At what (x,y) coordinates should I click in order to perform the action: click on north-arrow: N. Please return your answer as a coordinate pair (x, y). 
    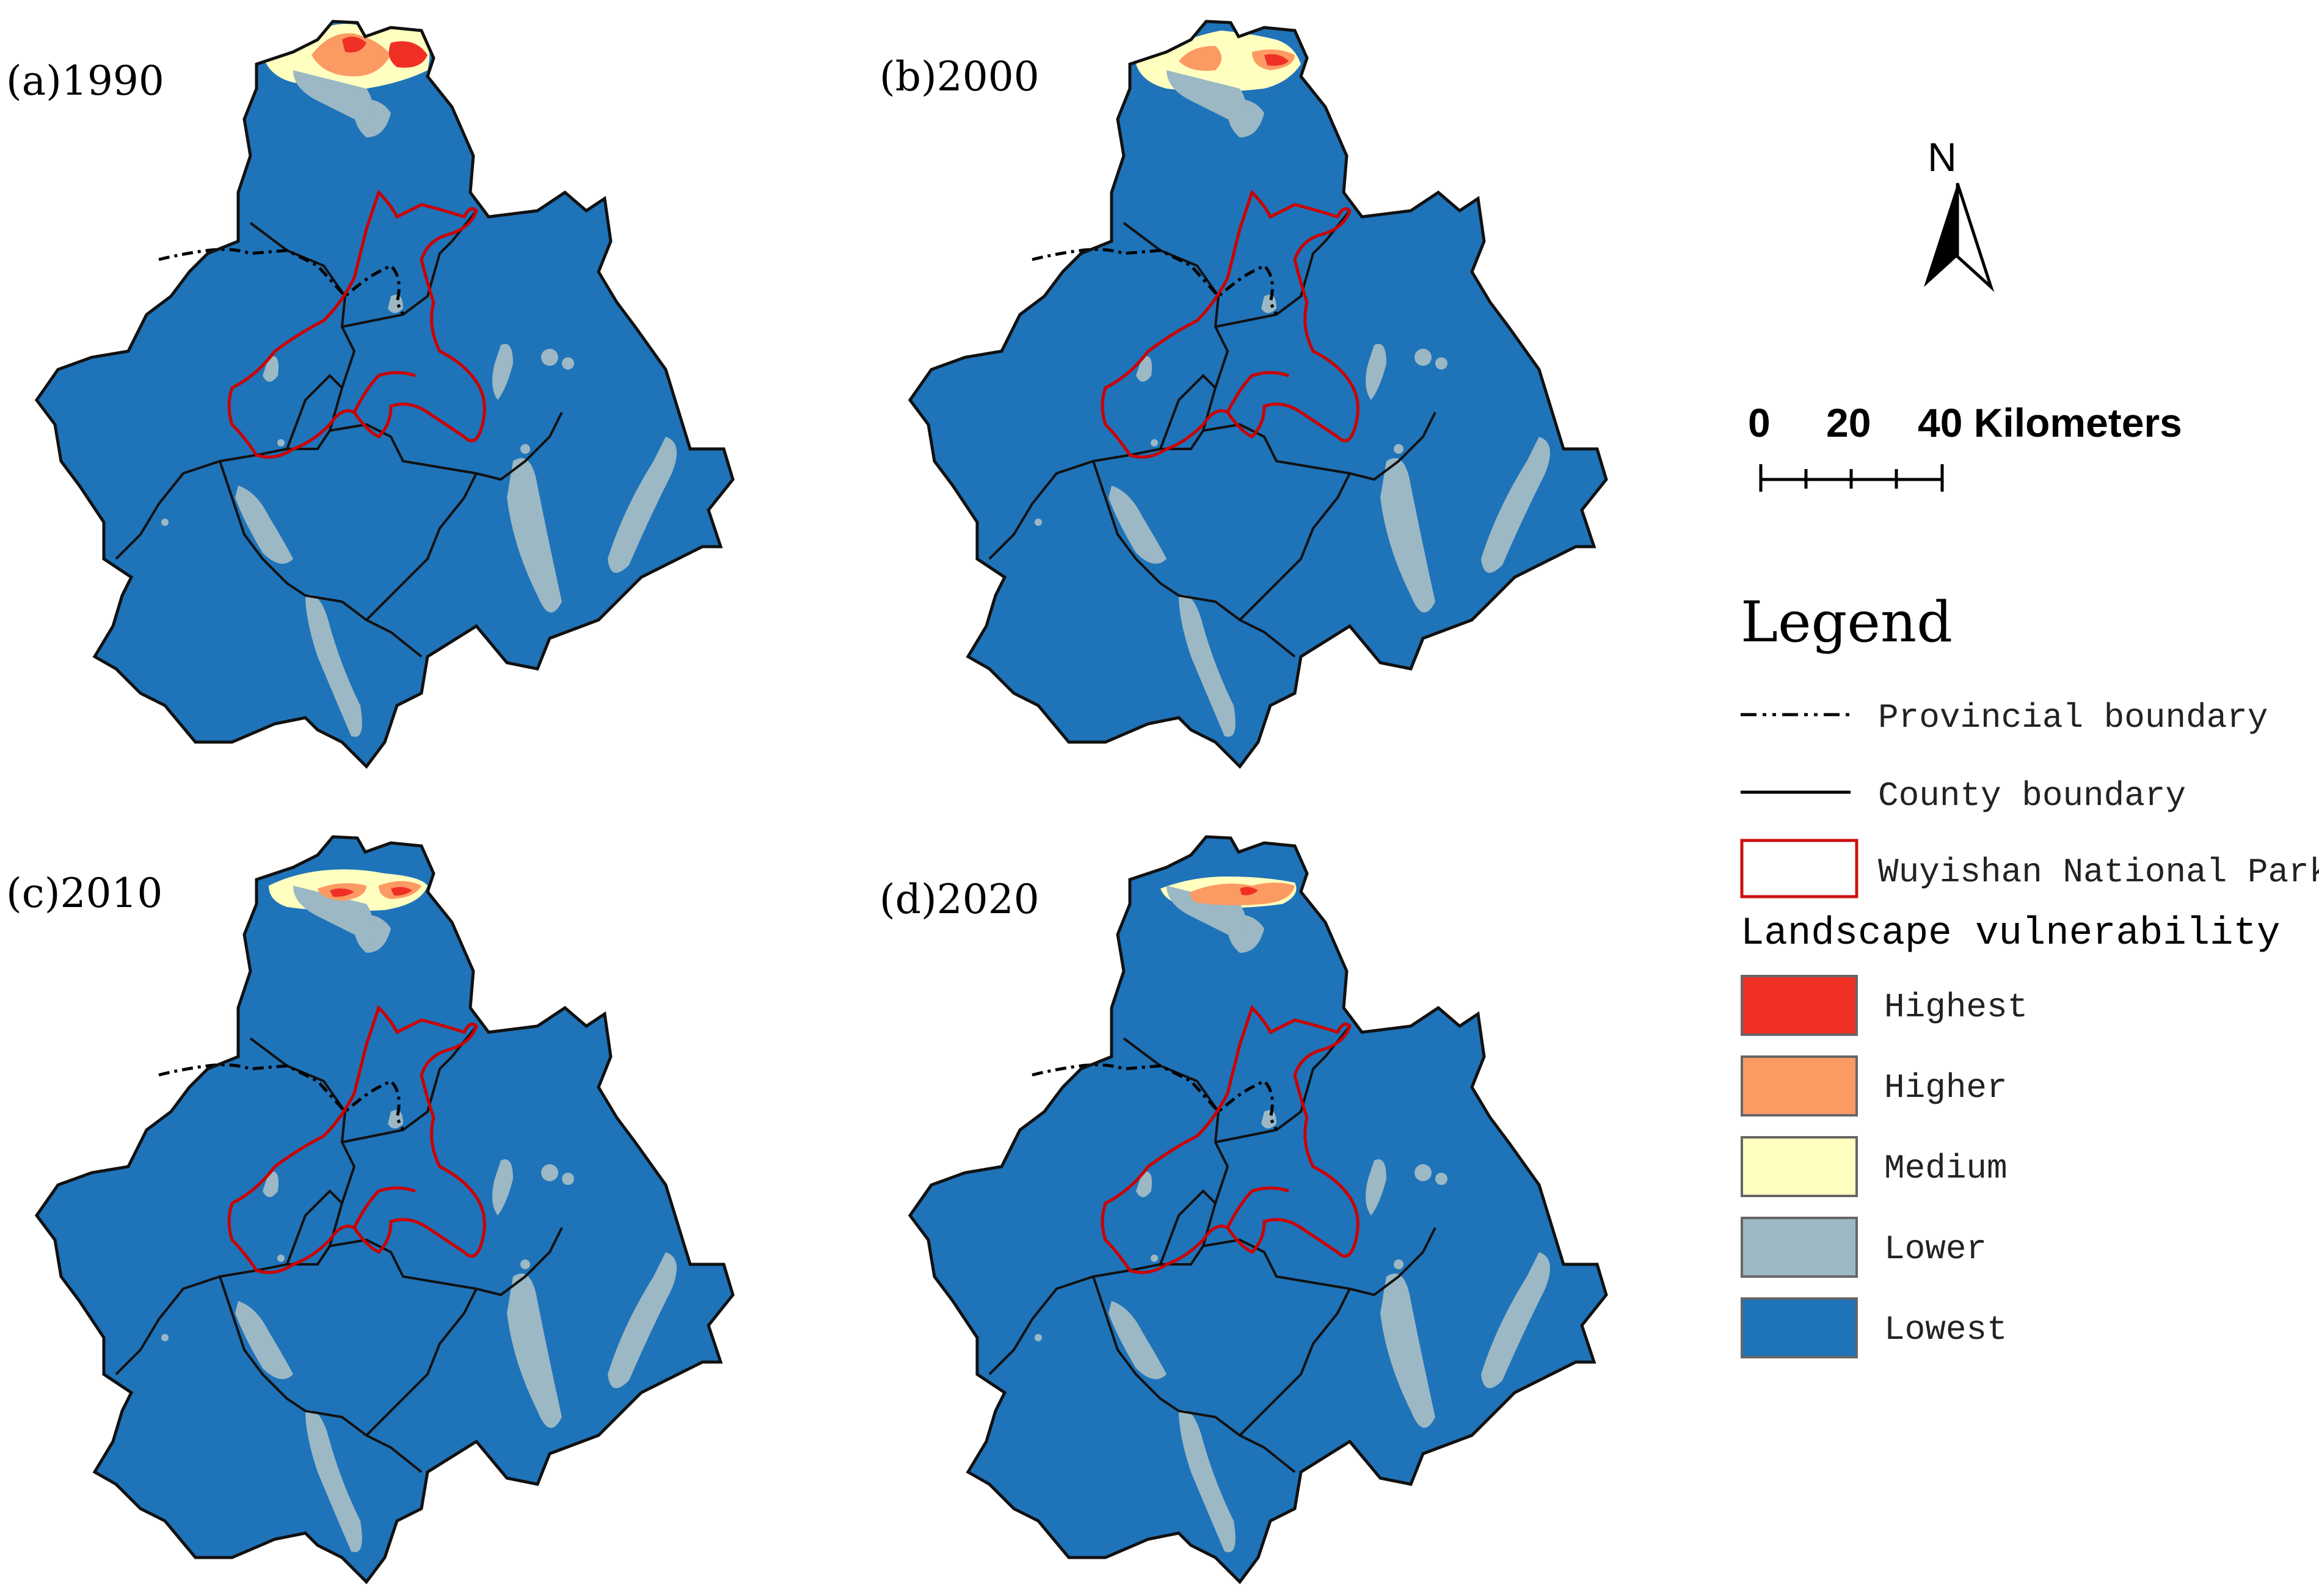
    Looking at the image, I should click on (1960, 213).